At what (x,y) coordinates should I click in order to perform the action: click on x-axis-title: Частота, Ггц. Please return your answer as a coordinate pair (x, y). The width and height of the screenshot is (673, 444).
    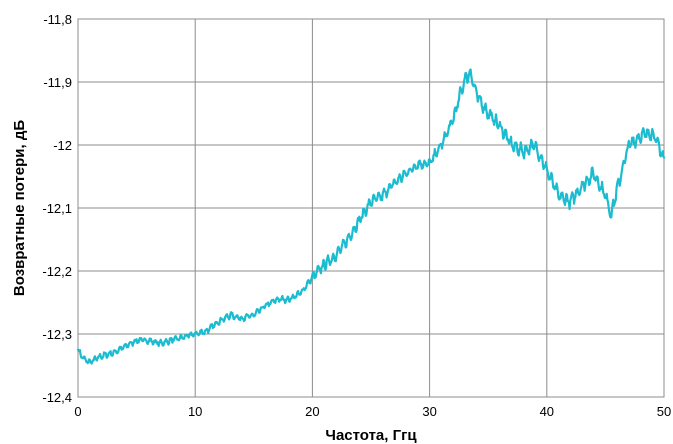
    Looking at the image, I should click on (371, 435).